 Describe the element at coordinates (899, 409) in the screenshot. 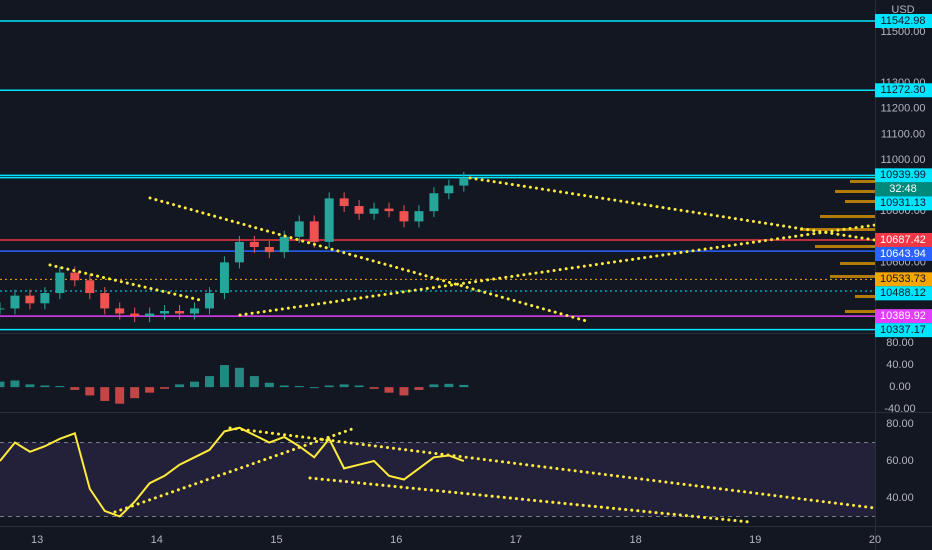

I see `macd-tick-label: -40.00` at that location.